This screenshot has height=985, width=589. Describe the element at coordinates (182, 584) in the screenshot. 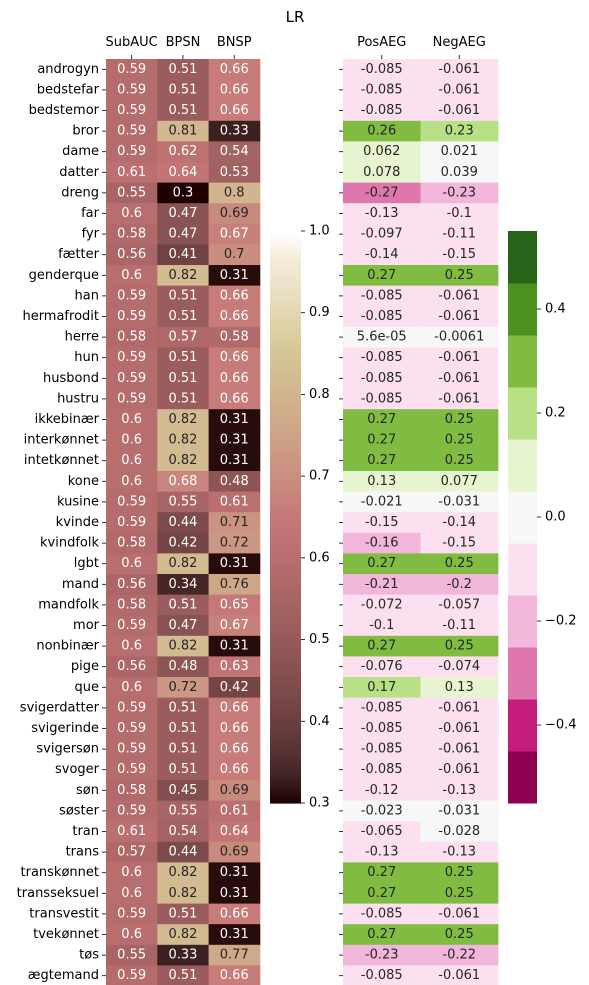

I see `cell-label: 0.34` at that location.